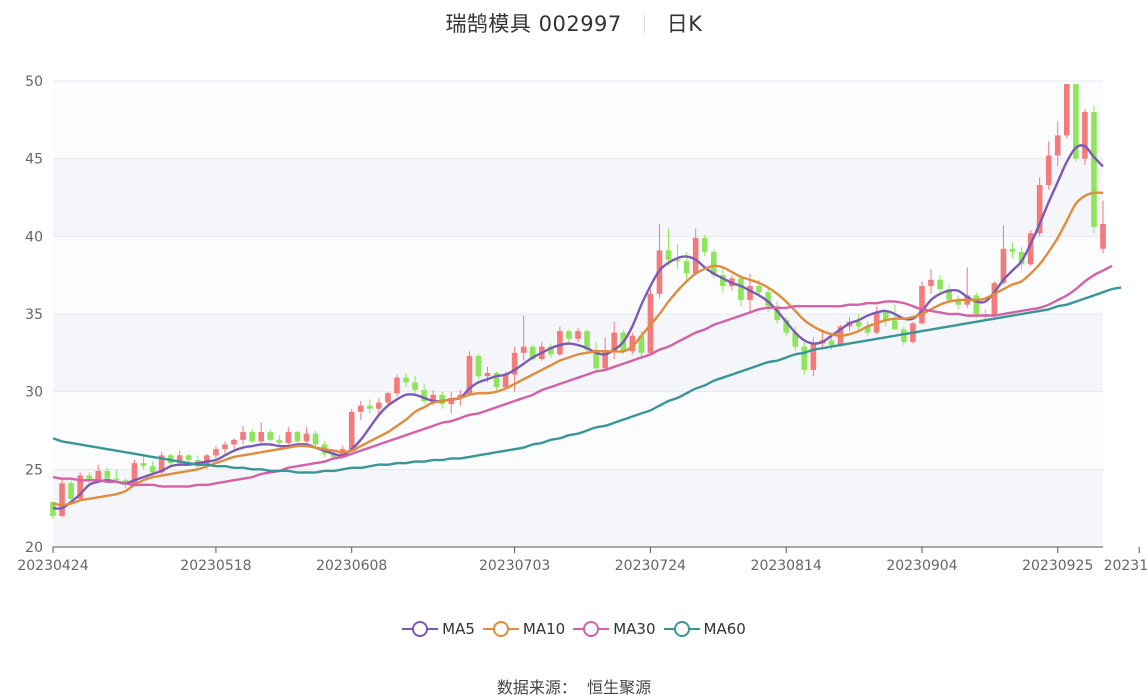 The width and height of the screenshot is (1148, 699). I want to click on y-tick-label: 30, so click(34, 393).